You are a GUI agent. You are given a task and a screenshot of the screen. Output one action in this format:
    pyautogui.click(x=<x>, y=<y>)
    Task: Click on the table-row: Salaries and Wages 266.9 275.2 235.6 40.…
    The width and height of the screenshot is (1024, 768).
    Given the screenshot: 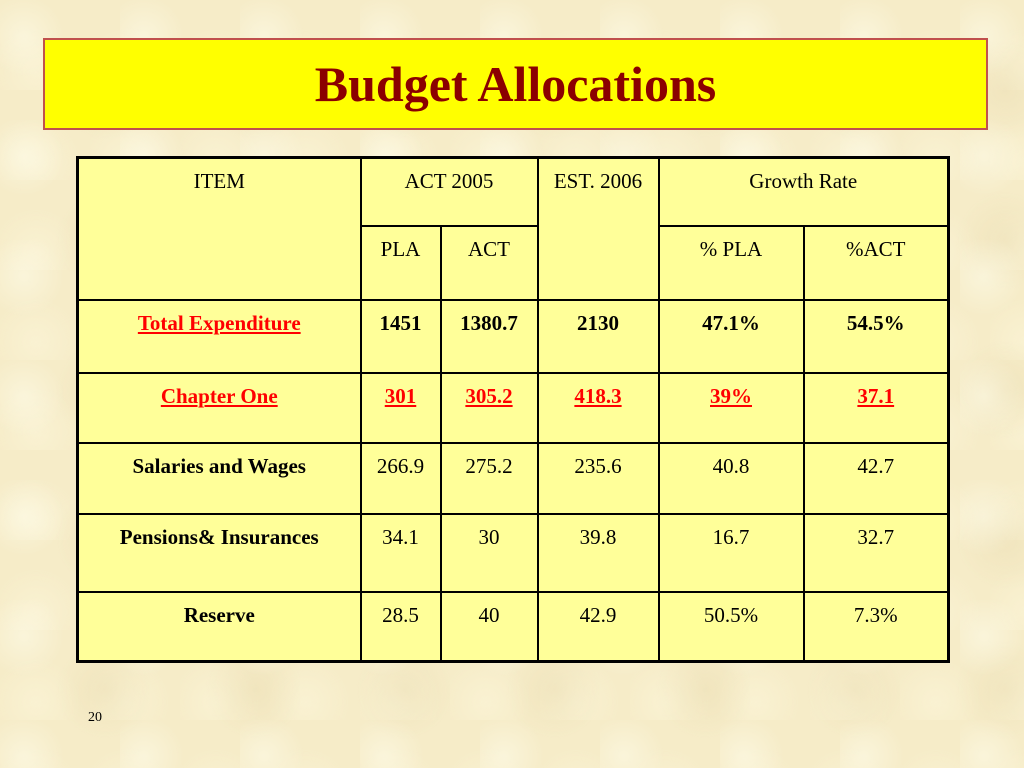 What is the action you would take?
    pyautogui.click(x=513, y=478)
    